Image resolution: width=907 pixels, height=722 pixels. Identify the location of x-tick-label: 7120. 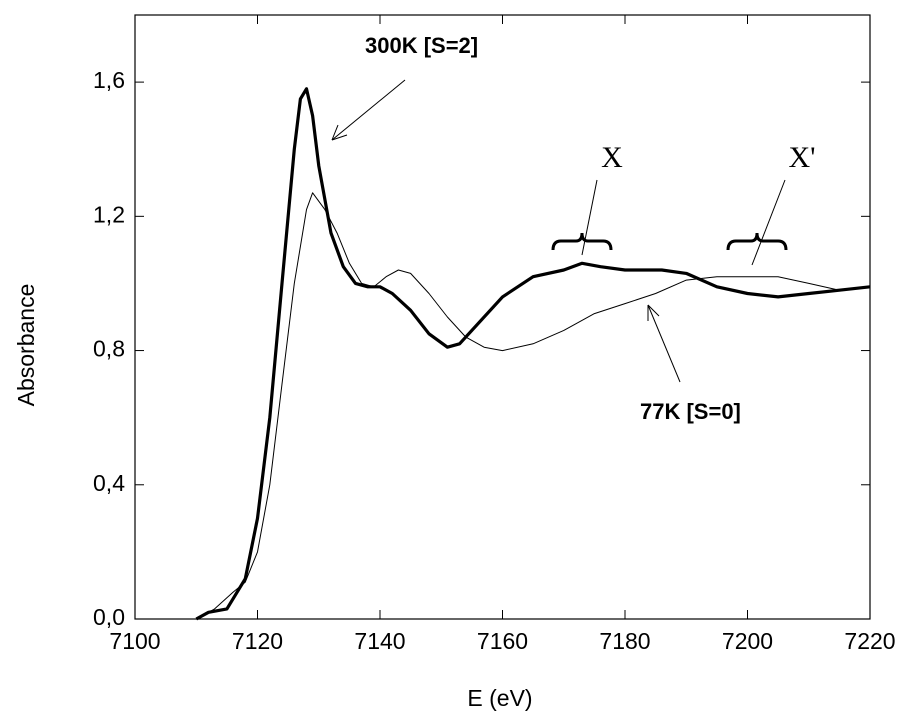
(257, 641).